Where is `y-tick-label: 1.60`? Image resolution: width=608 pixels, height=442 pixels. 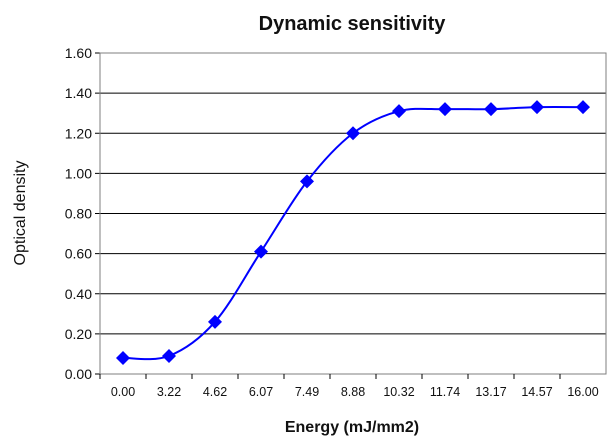 y-tick-label: 1.60 is located at coordinates (78, 53).